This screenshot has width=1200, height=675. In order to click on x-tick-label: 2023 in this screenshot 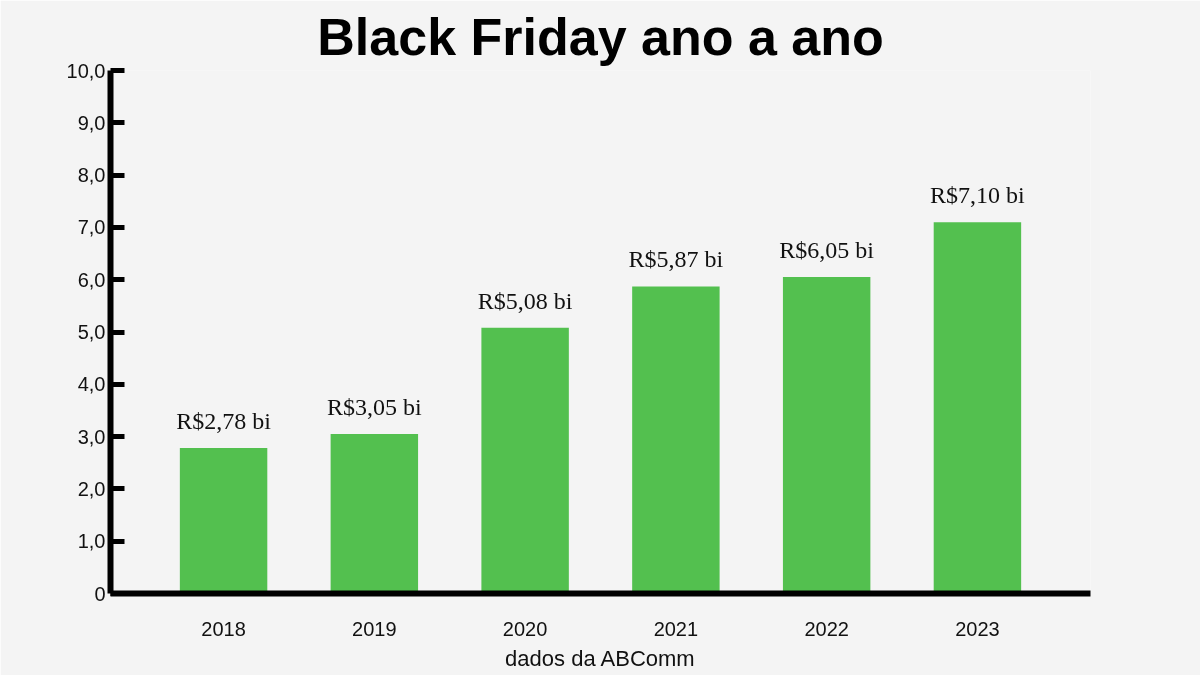, I will do `click(977, 628)`.